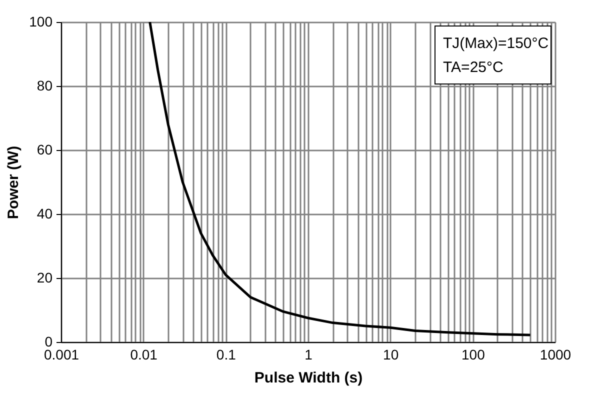 The height and width of the screenshot is (414, 609). Describe the element at coordinates (144, 354) in the screenshot. I see `x-tick-label: 0.01` at that location.